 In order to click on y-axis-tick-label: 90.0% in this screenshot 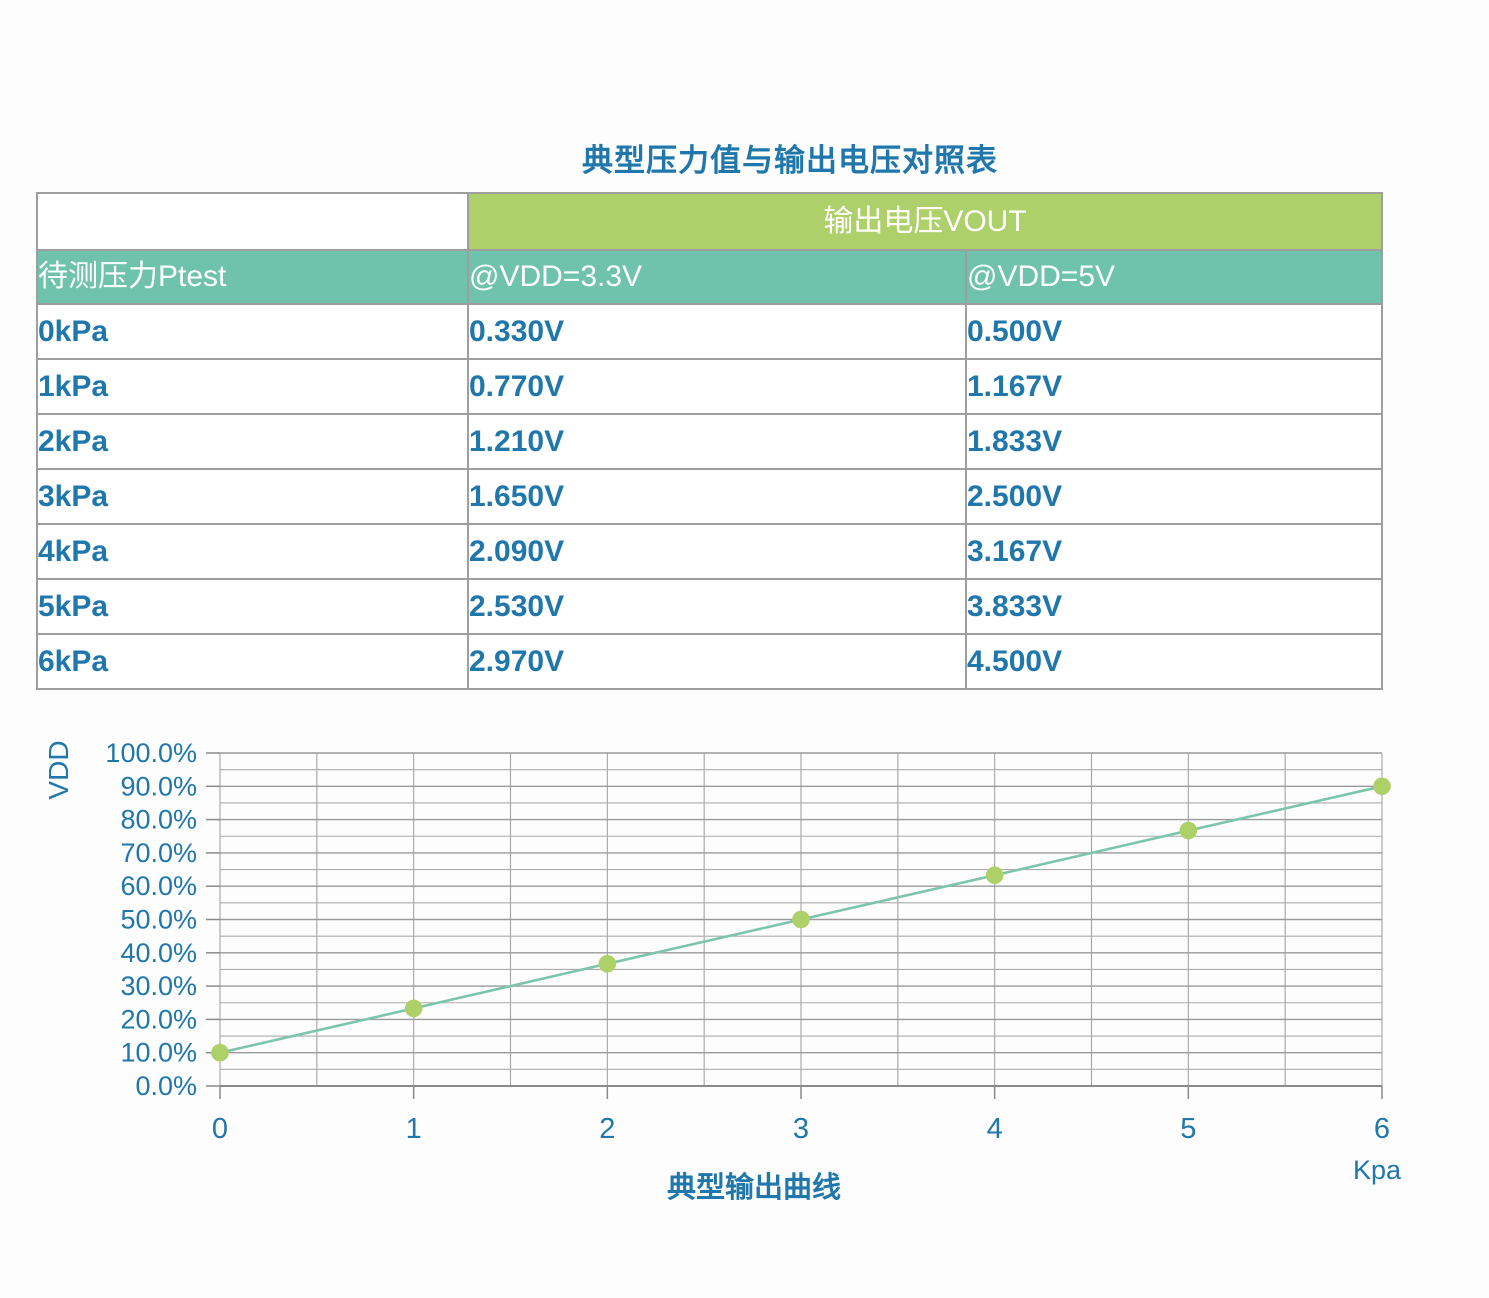, I will do `click(158, 786)`.